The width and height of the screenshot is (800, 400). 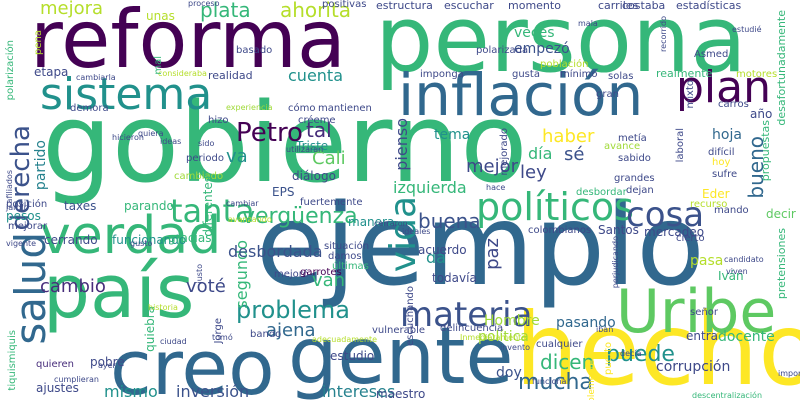 I want to click on word-37: mismo, so click(x=131, y=391).